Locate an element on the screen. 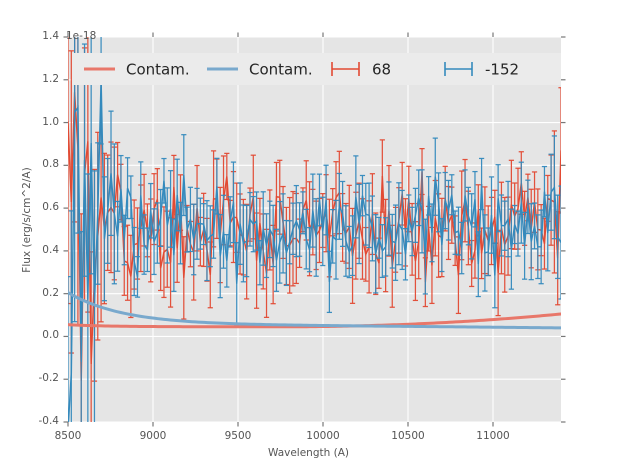 The image size is (617, 467). y-tick-label: -0.2 is located at coordinates (49, 378).